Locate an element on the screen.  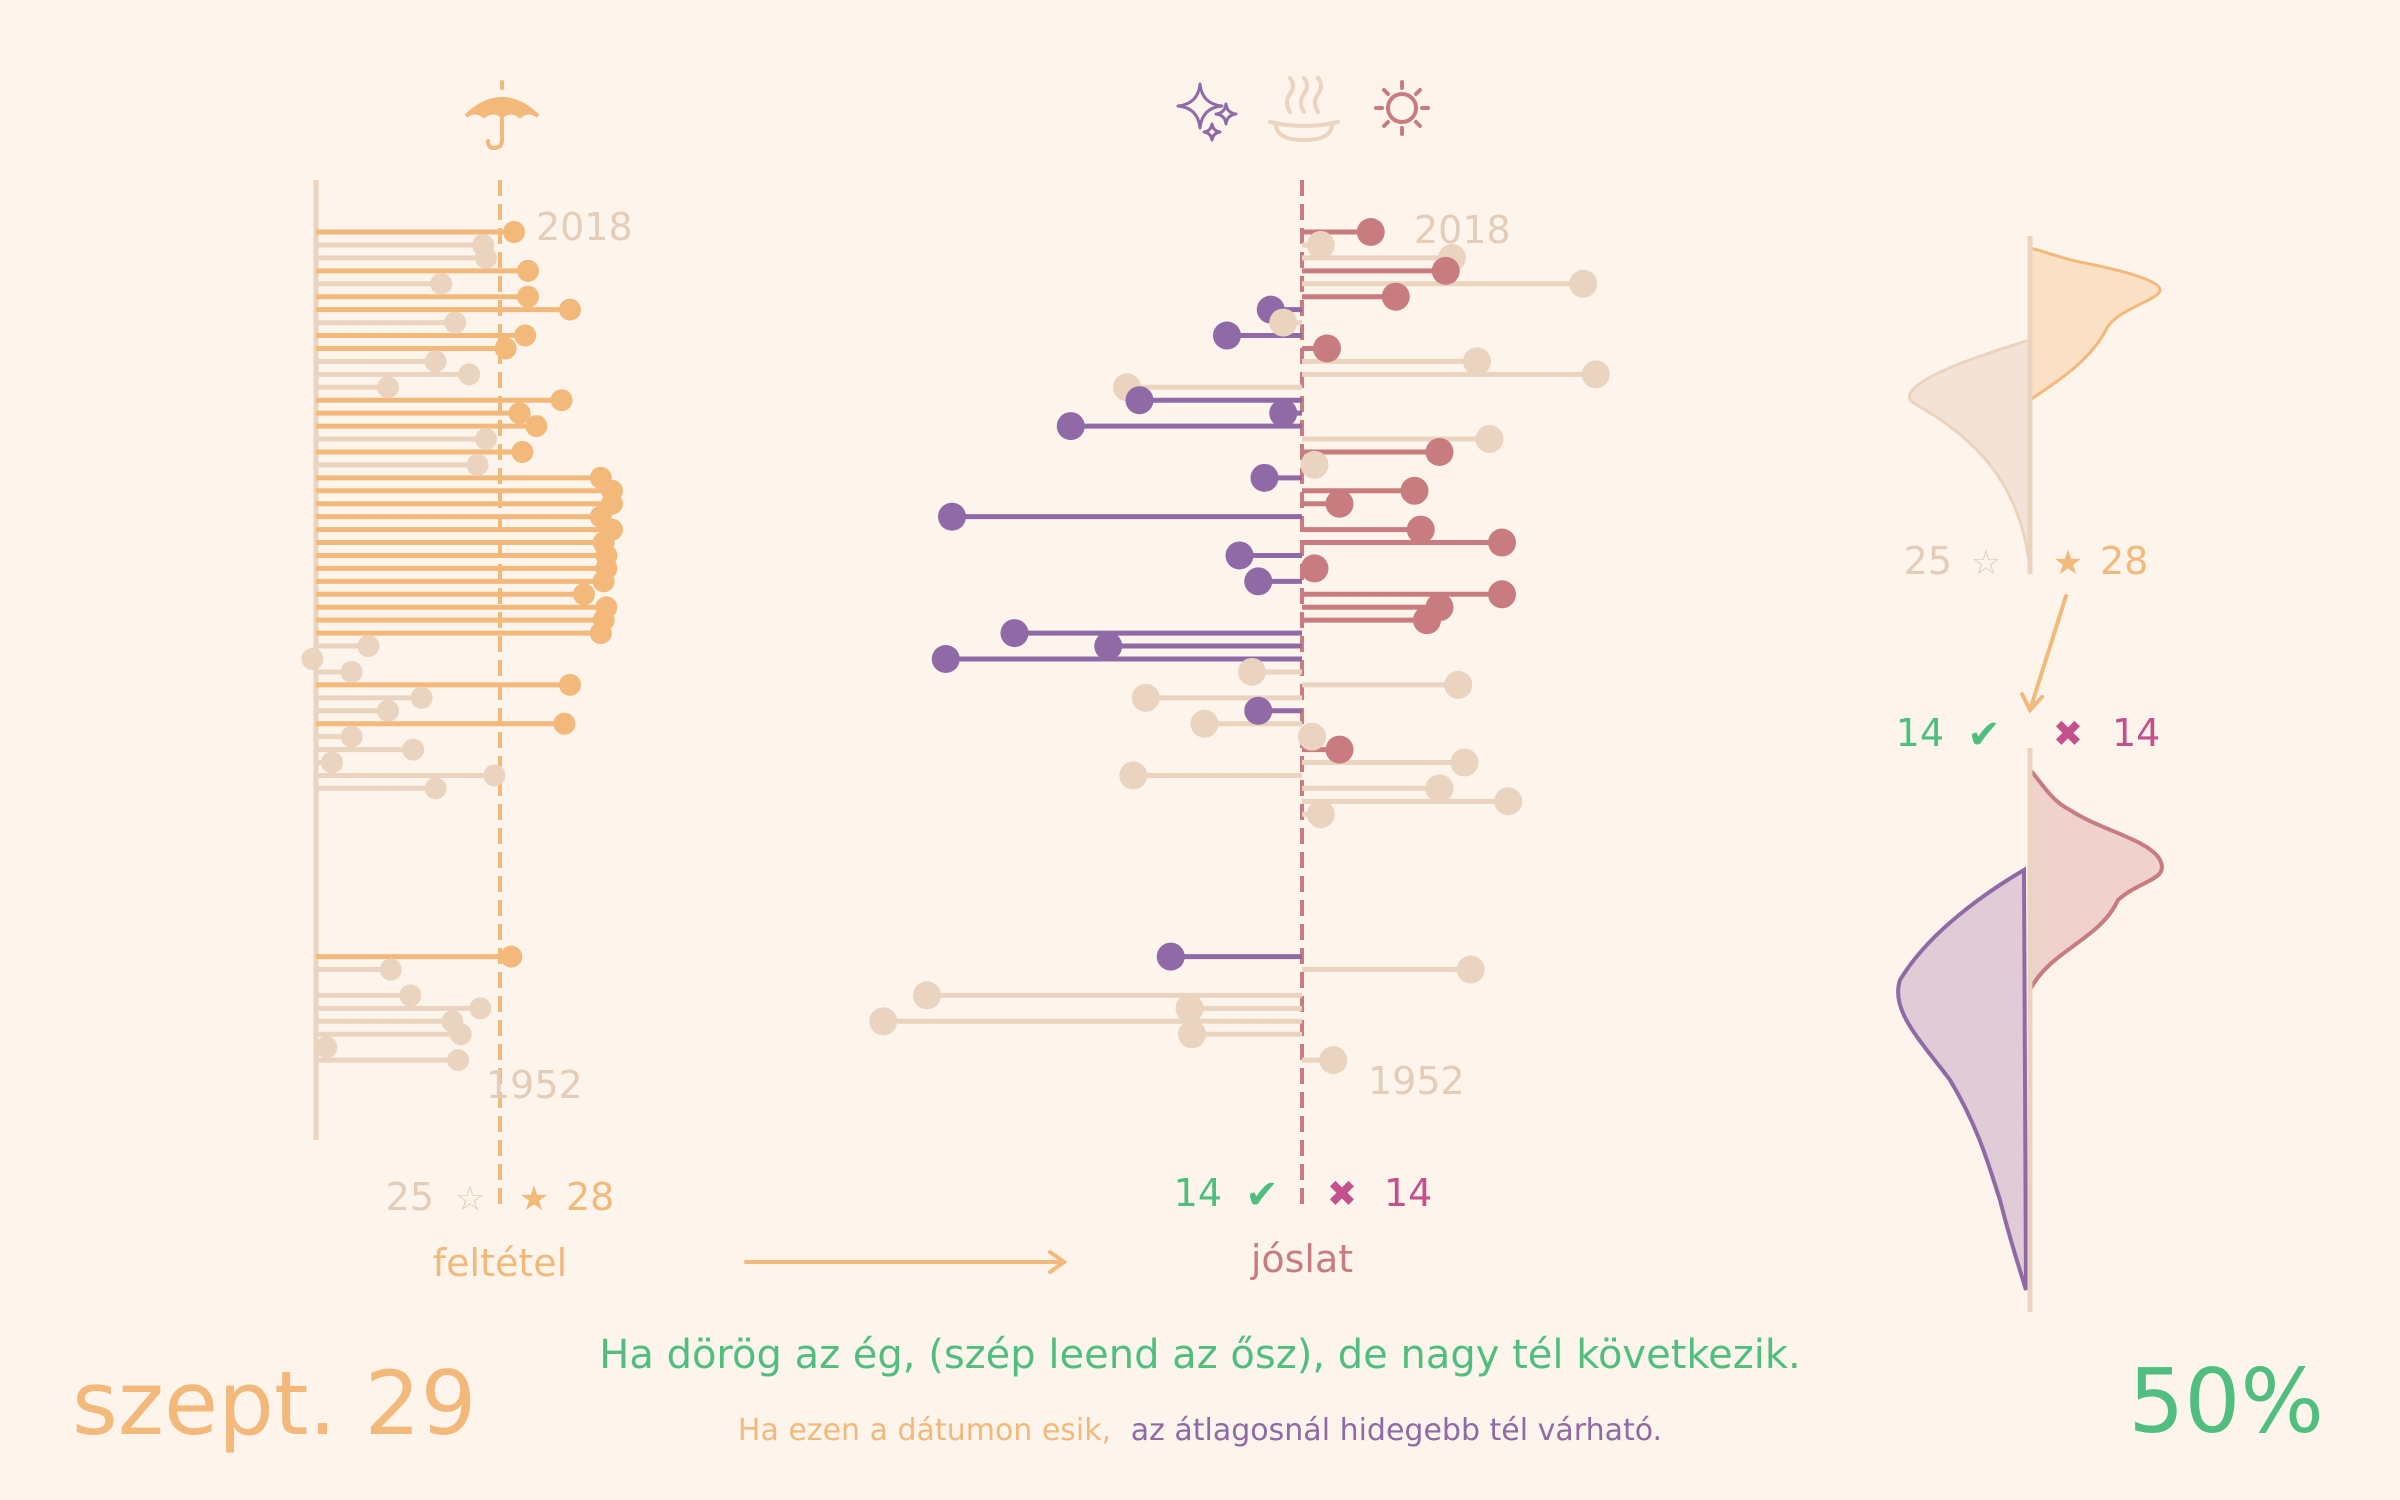
dist-empty-star-icon: ☆ is located at coordinates (1986, 563).